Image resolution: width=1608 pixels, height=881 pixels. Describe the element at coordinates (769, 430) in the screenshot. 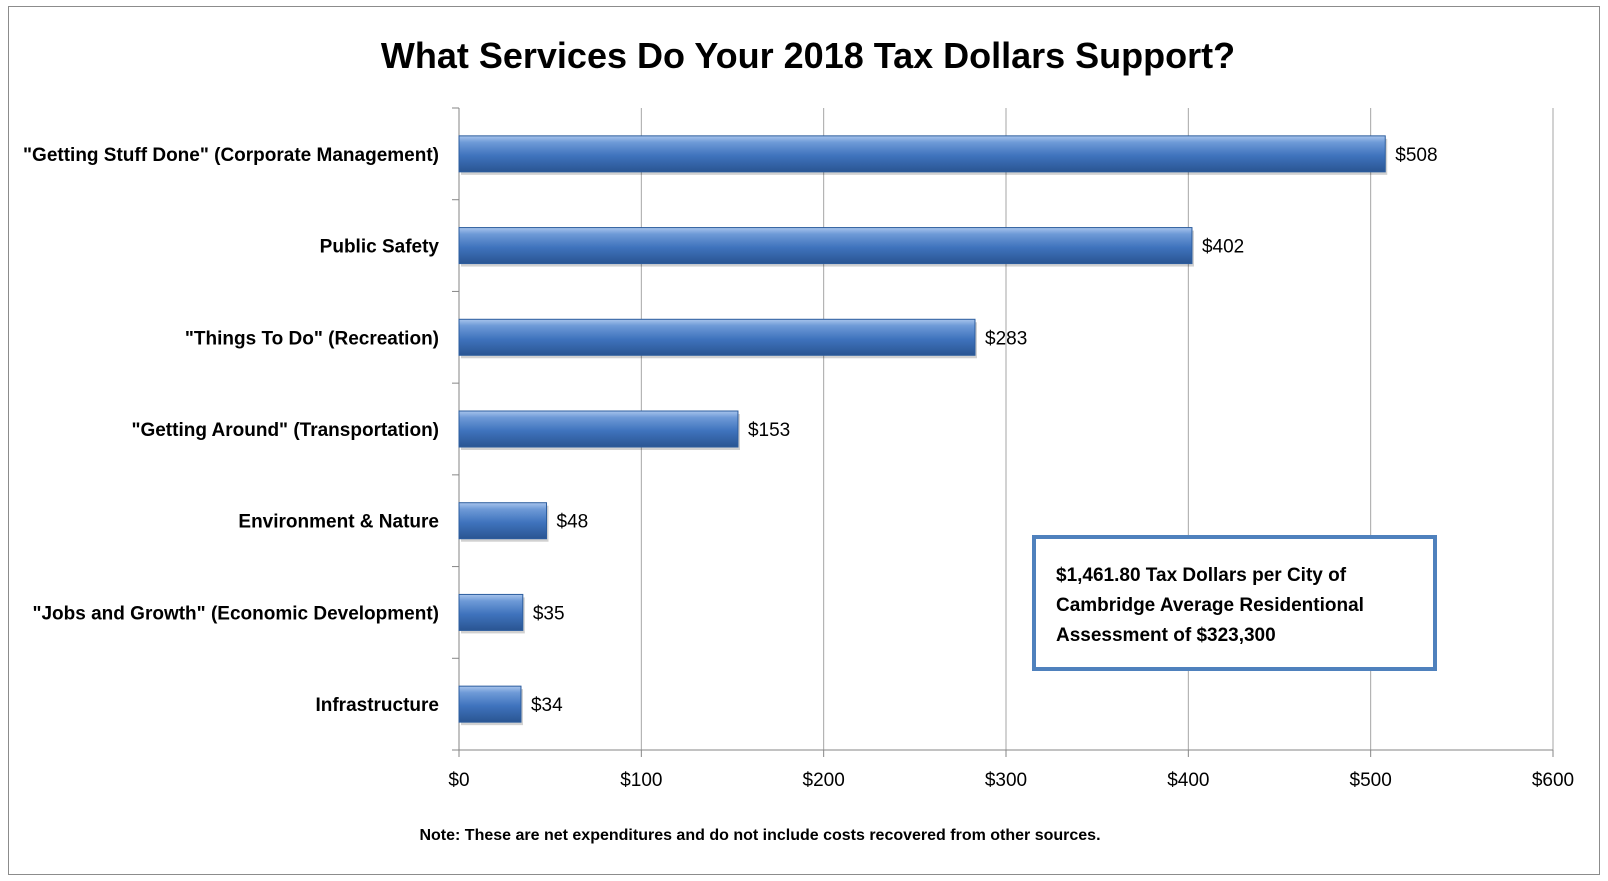

I see `bar-value-label: $153` at that location.